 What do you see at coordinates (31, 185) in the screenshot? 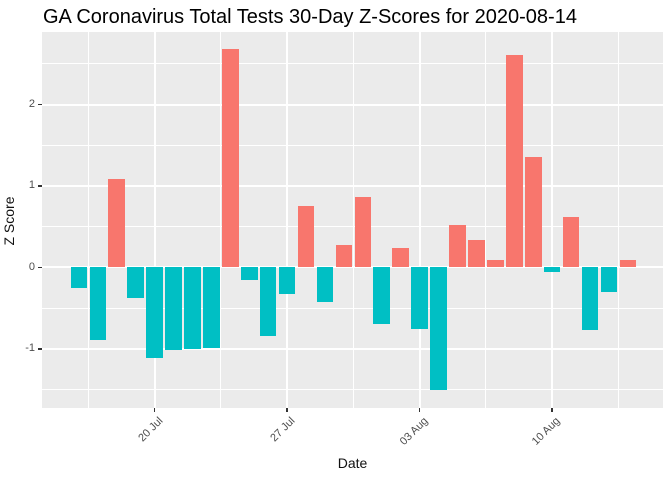
I see `y-tick-label: 1` at bounding box center [31, 185].